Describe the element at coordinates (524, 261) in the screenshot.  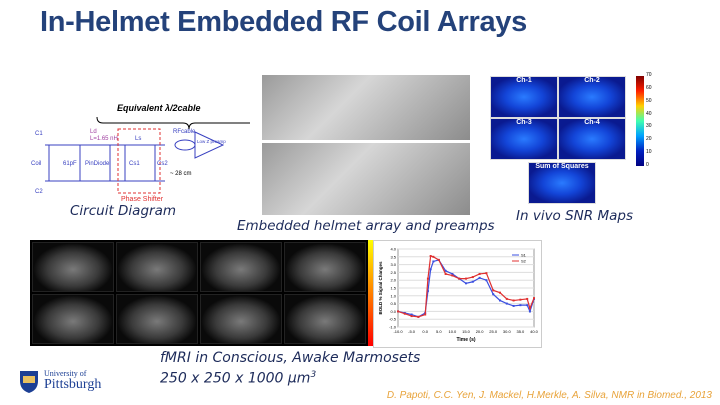
I see `legend-label: S2` at that location.